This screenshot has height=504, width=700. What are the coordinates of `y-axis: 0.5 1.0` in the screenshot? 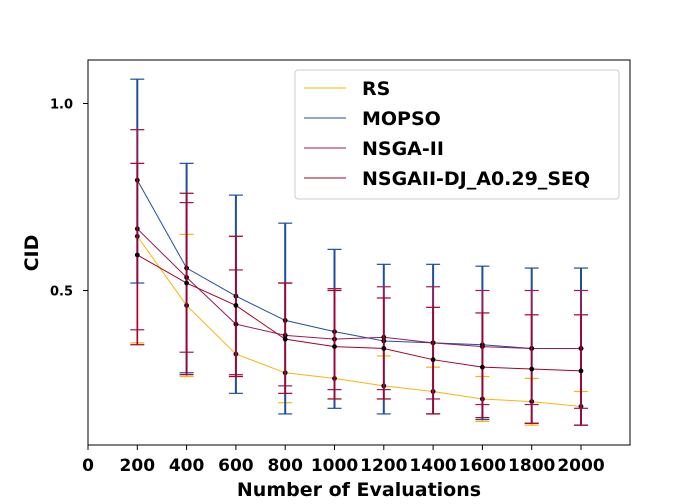 It's located at (69, 199).